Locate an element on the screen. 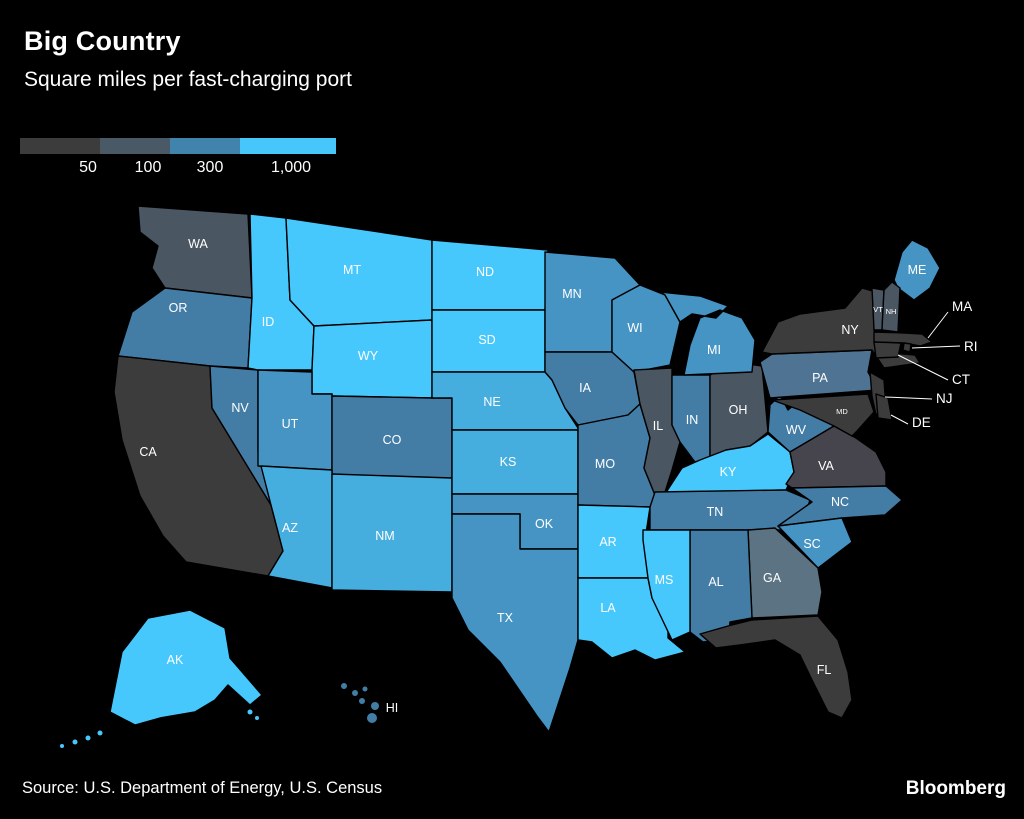 The width and height of the screenshot is (1024, 819). state-label-TN: TN is located at coordinates (715, 512).